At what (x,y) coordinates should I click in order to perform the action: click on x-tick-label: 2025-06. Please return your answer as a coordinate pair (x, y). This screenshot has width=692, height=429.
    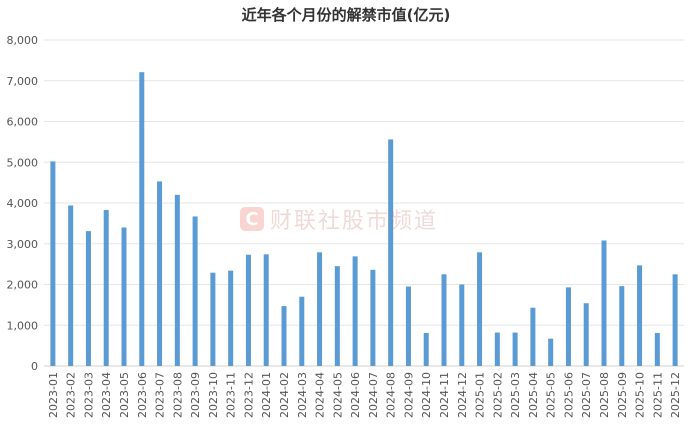
    Looking at the image, I should click on (568, 395).